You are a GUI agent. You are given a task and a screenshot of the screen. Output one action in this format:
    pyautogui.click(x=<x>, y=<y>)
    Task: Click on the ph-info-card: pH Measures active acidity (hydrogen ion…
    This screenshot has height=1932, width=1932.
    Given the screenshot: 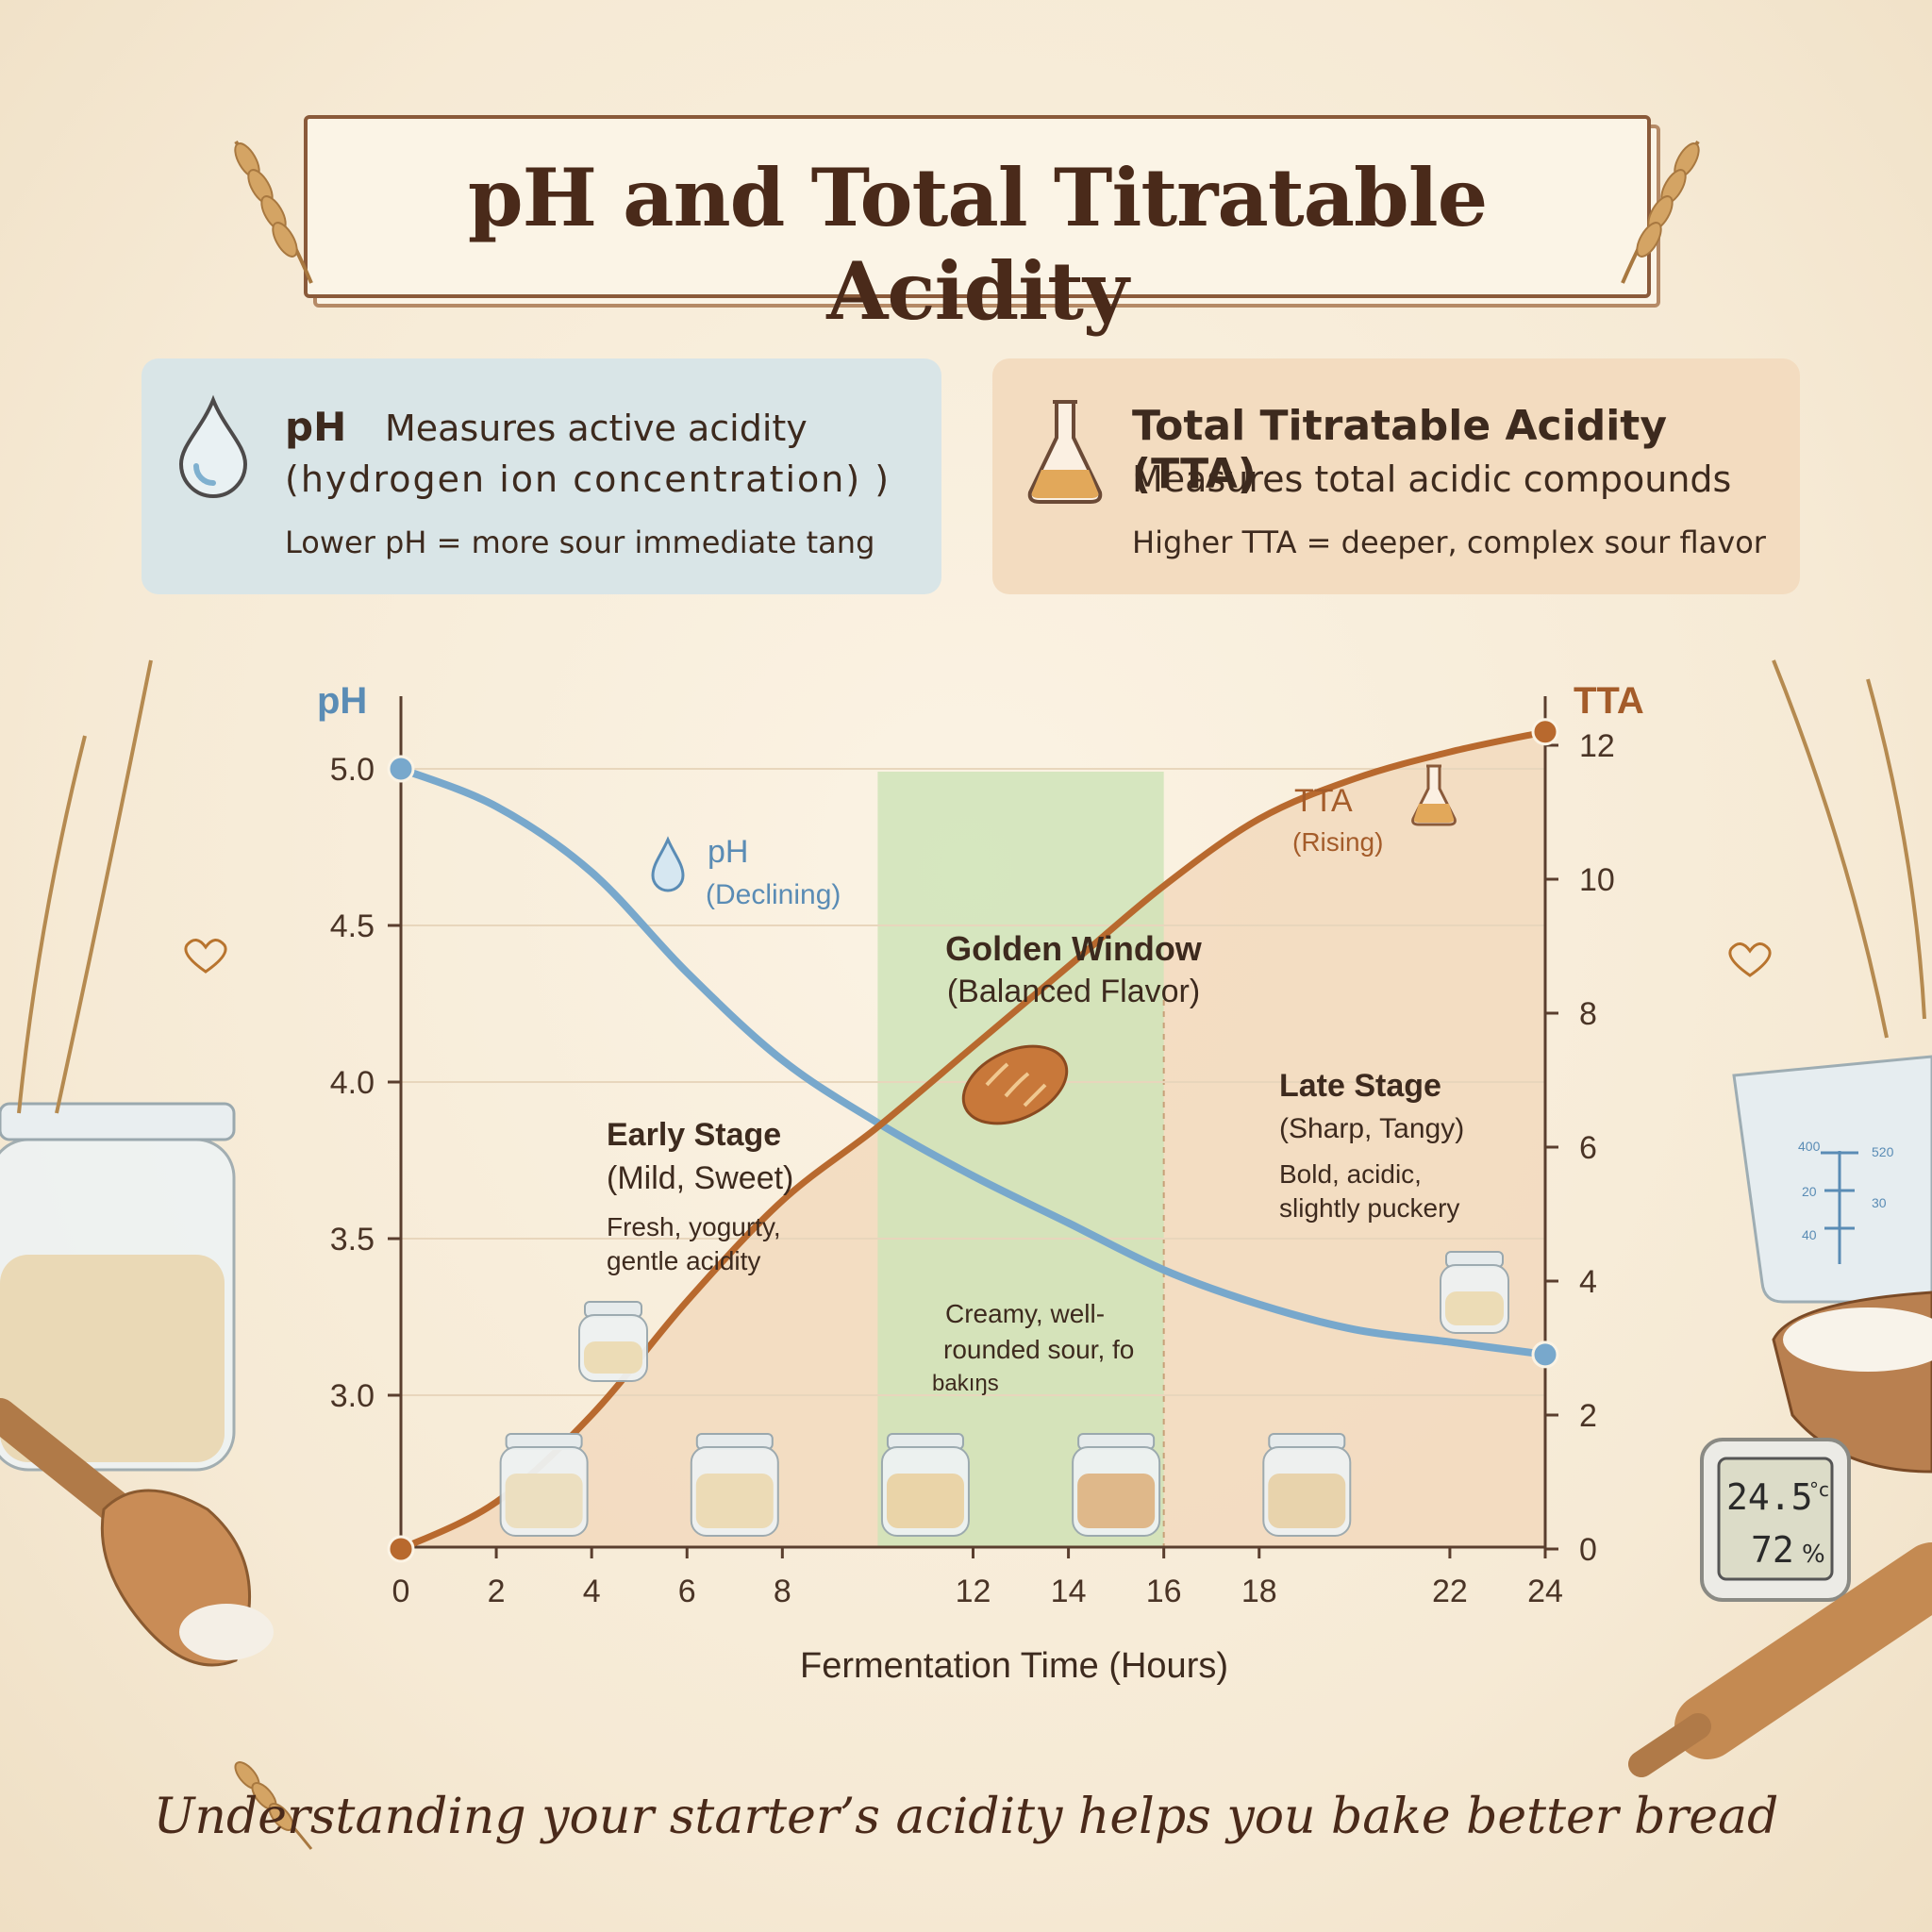 What is the action you would take?
    pyautogui.click(x=541, y=476)
    